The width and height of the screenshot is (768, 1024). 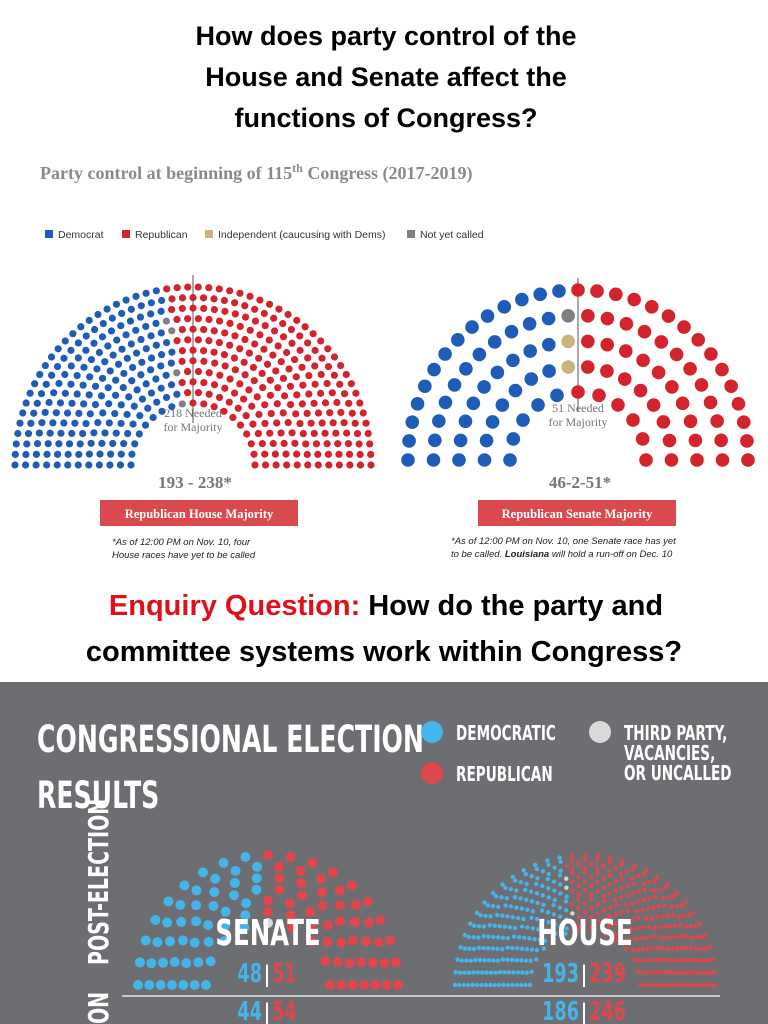 I want to click on note: *As of 12:00 PM on Nov. 10, four, so click(x=181, y=542).